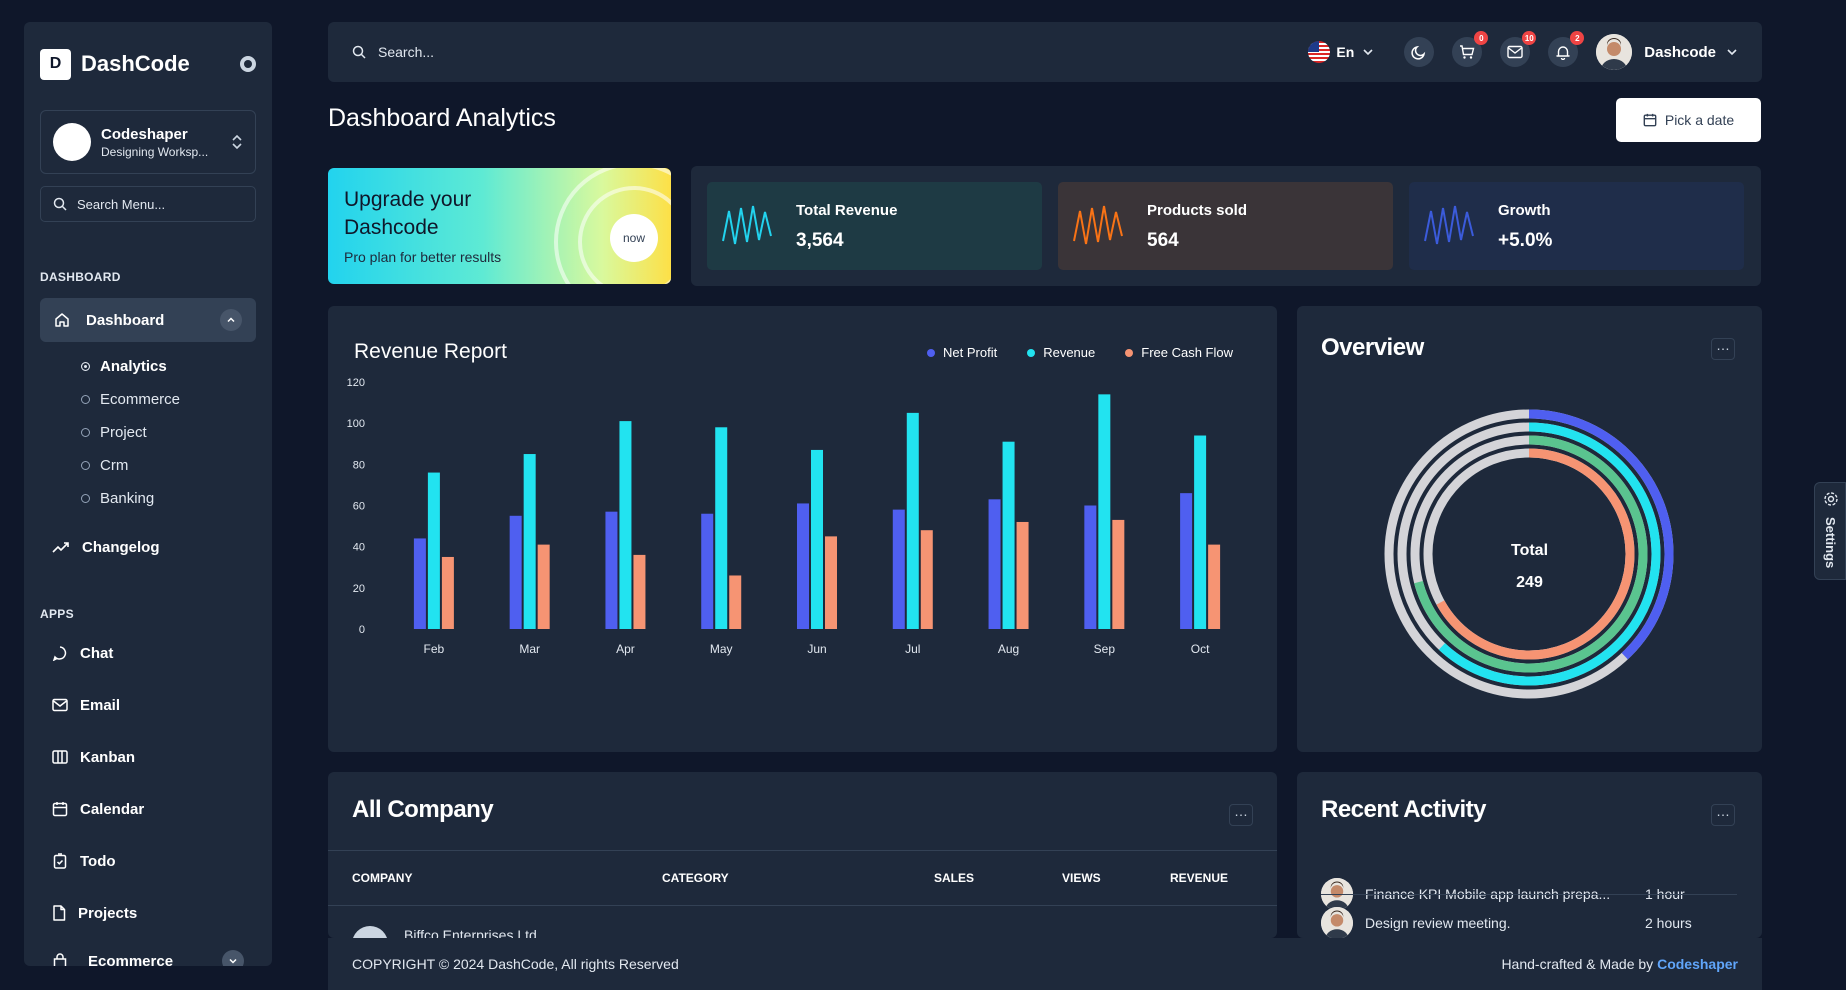 This screenshot has width=1846, height=990. Describe the element at coordinates (165, 432) in the screenshot. I see `sidebar-subitem-project: Project` at that location.